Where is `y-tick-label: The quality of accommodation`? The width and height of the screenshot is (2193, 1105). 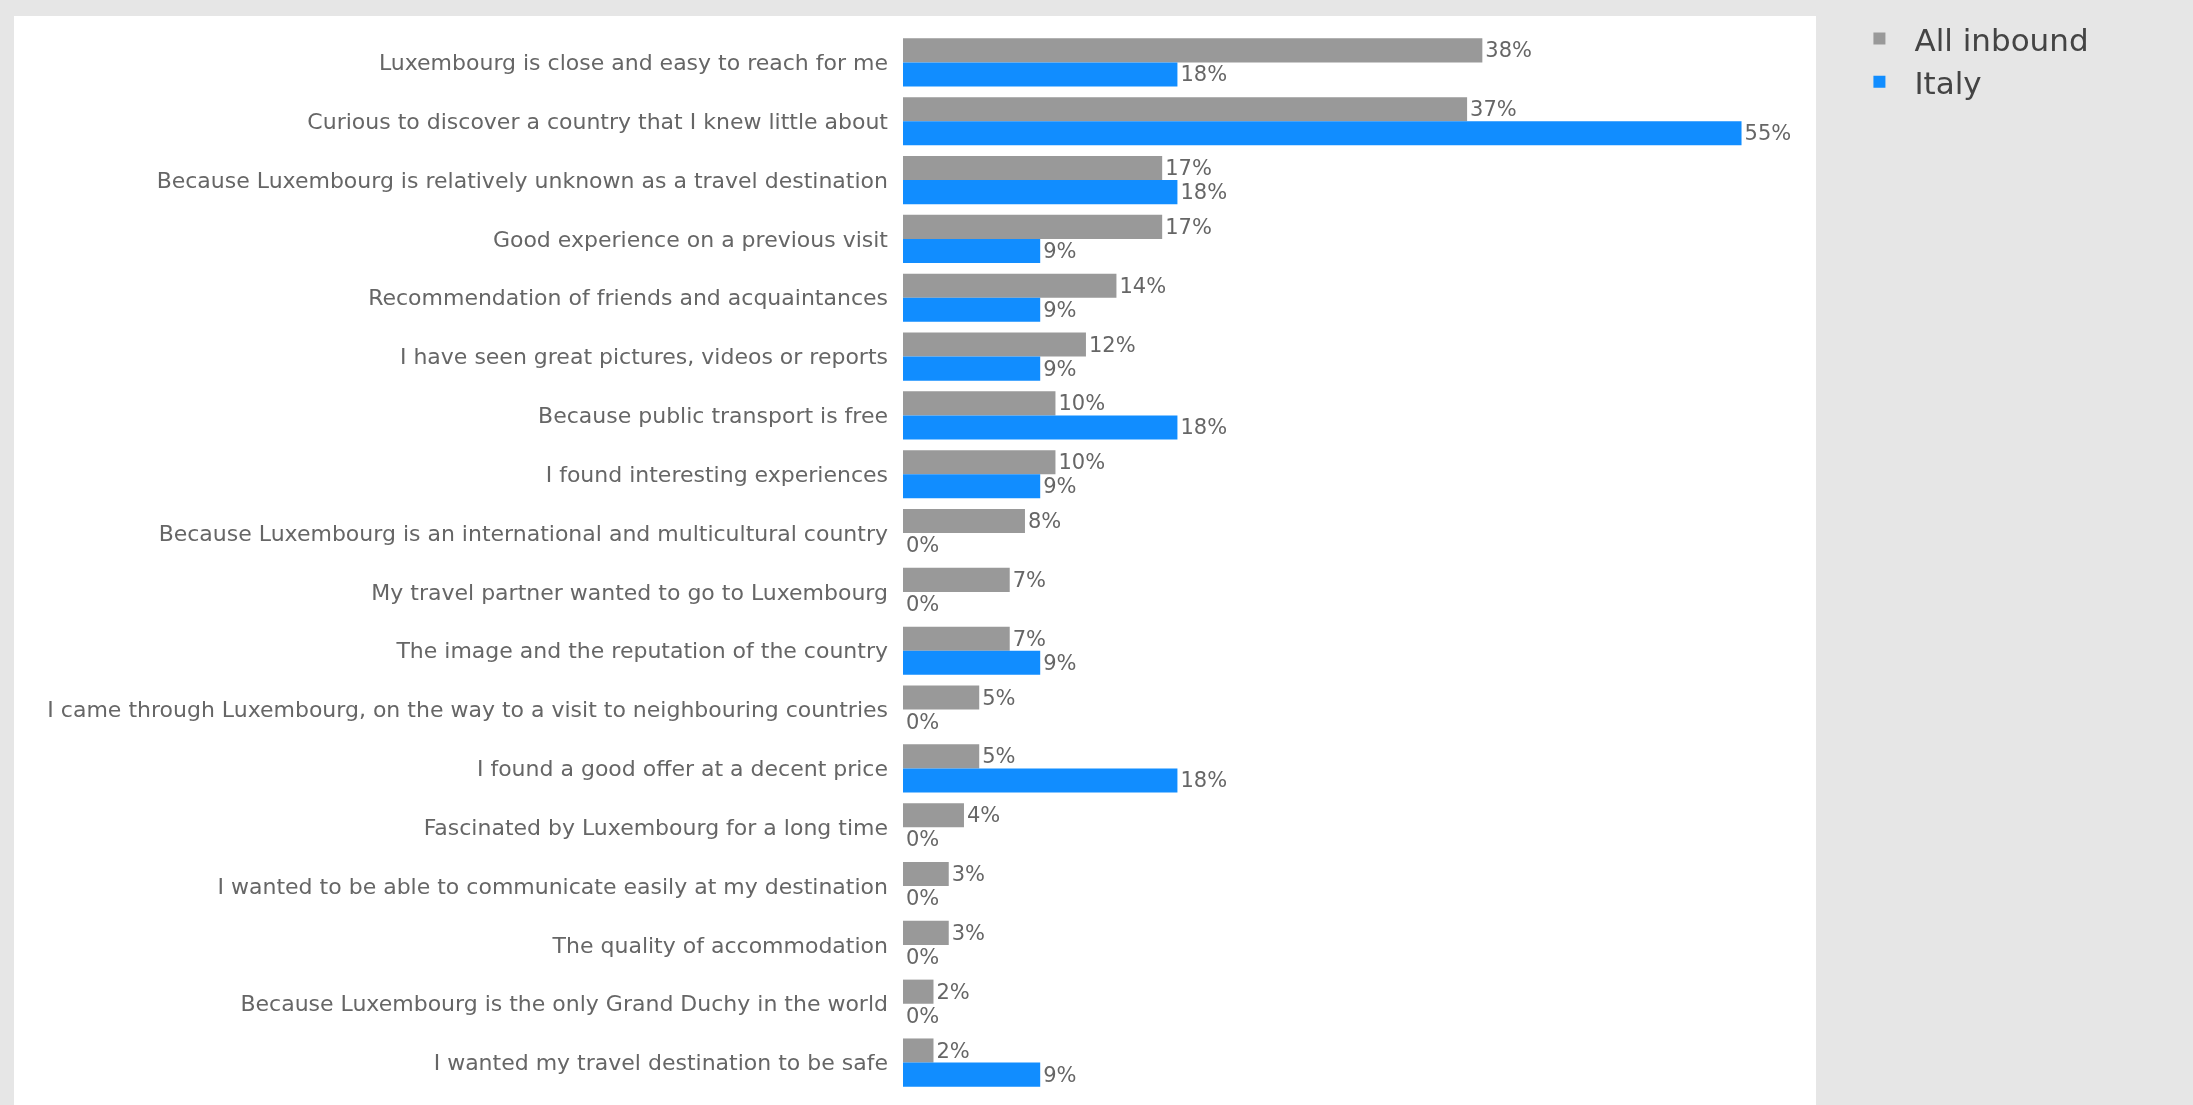 y-tick-label: The quality of accommodation is located at coordinates (719, 945).